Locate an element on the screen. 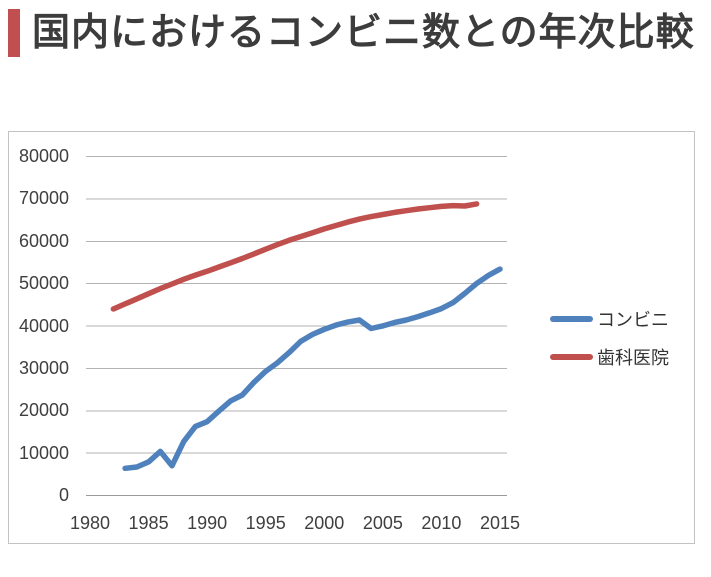 The height and width of the screenshot is (577, 711). x-tick-label: 1990 is located at coordinates (207, 523).